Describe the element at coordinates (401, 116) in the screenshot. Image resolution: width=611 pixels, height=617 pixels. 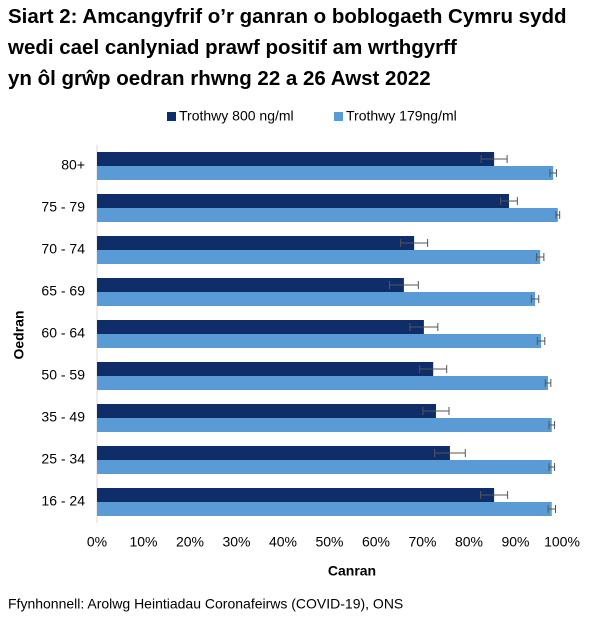
I see `legend-label: Trothwy 179ng/ml` at that location.